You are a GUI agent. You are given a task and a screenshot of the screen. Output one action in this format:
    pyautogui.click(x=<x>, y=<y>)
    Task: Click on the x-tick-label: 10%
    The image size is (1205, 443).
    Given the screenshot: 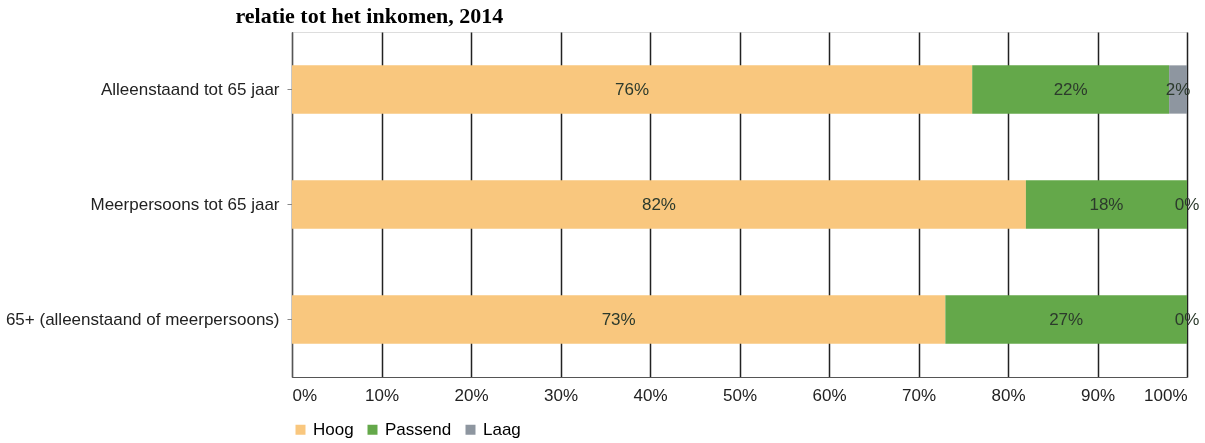 What is the action you would take?
    pyautogui.click(x=382, y=395)
    